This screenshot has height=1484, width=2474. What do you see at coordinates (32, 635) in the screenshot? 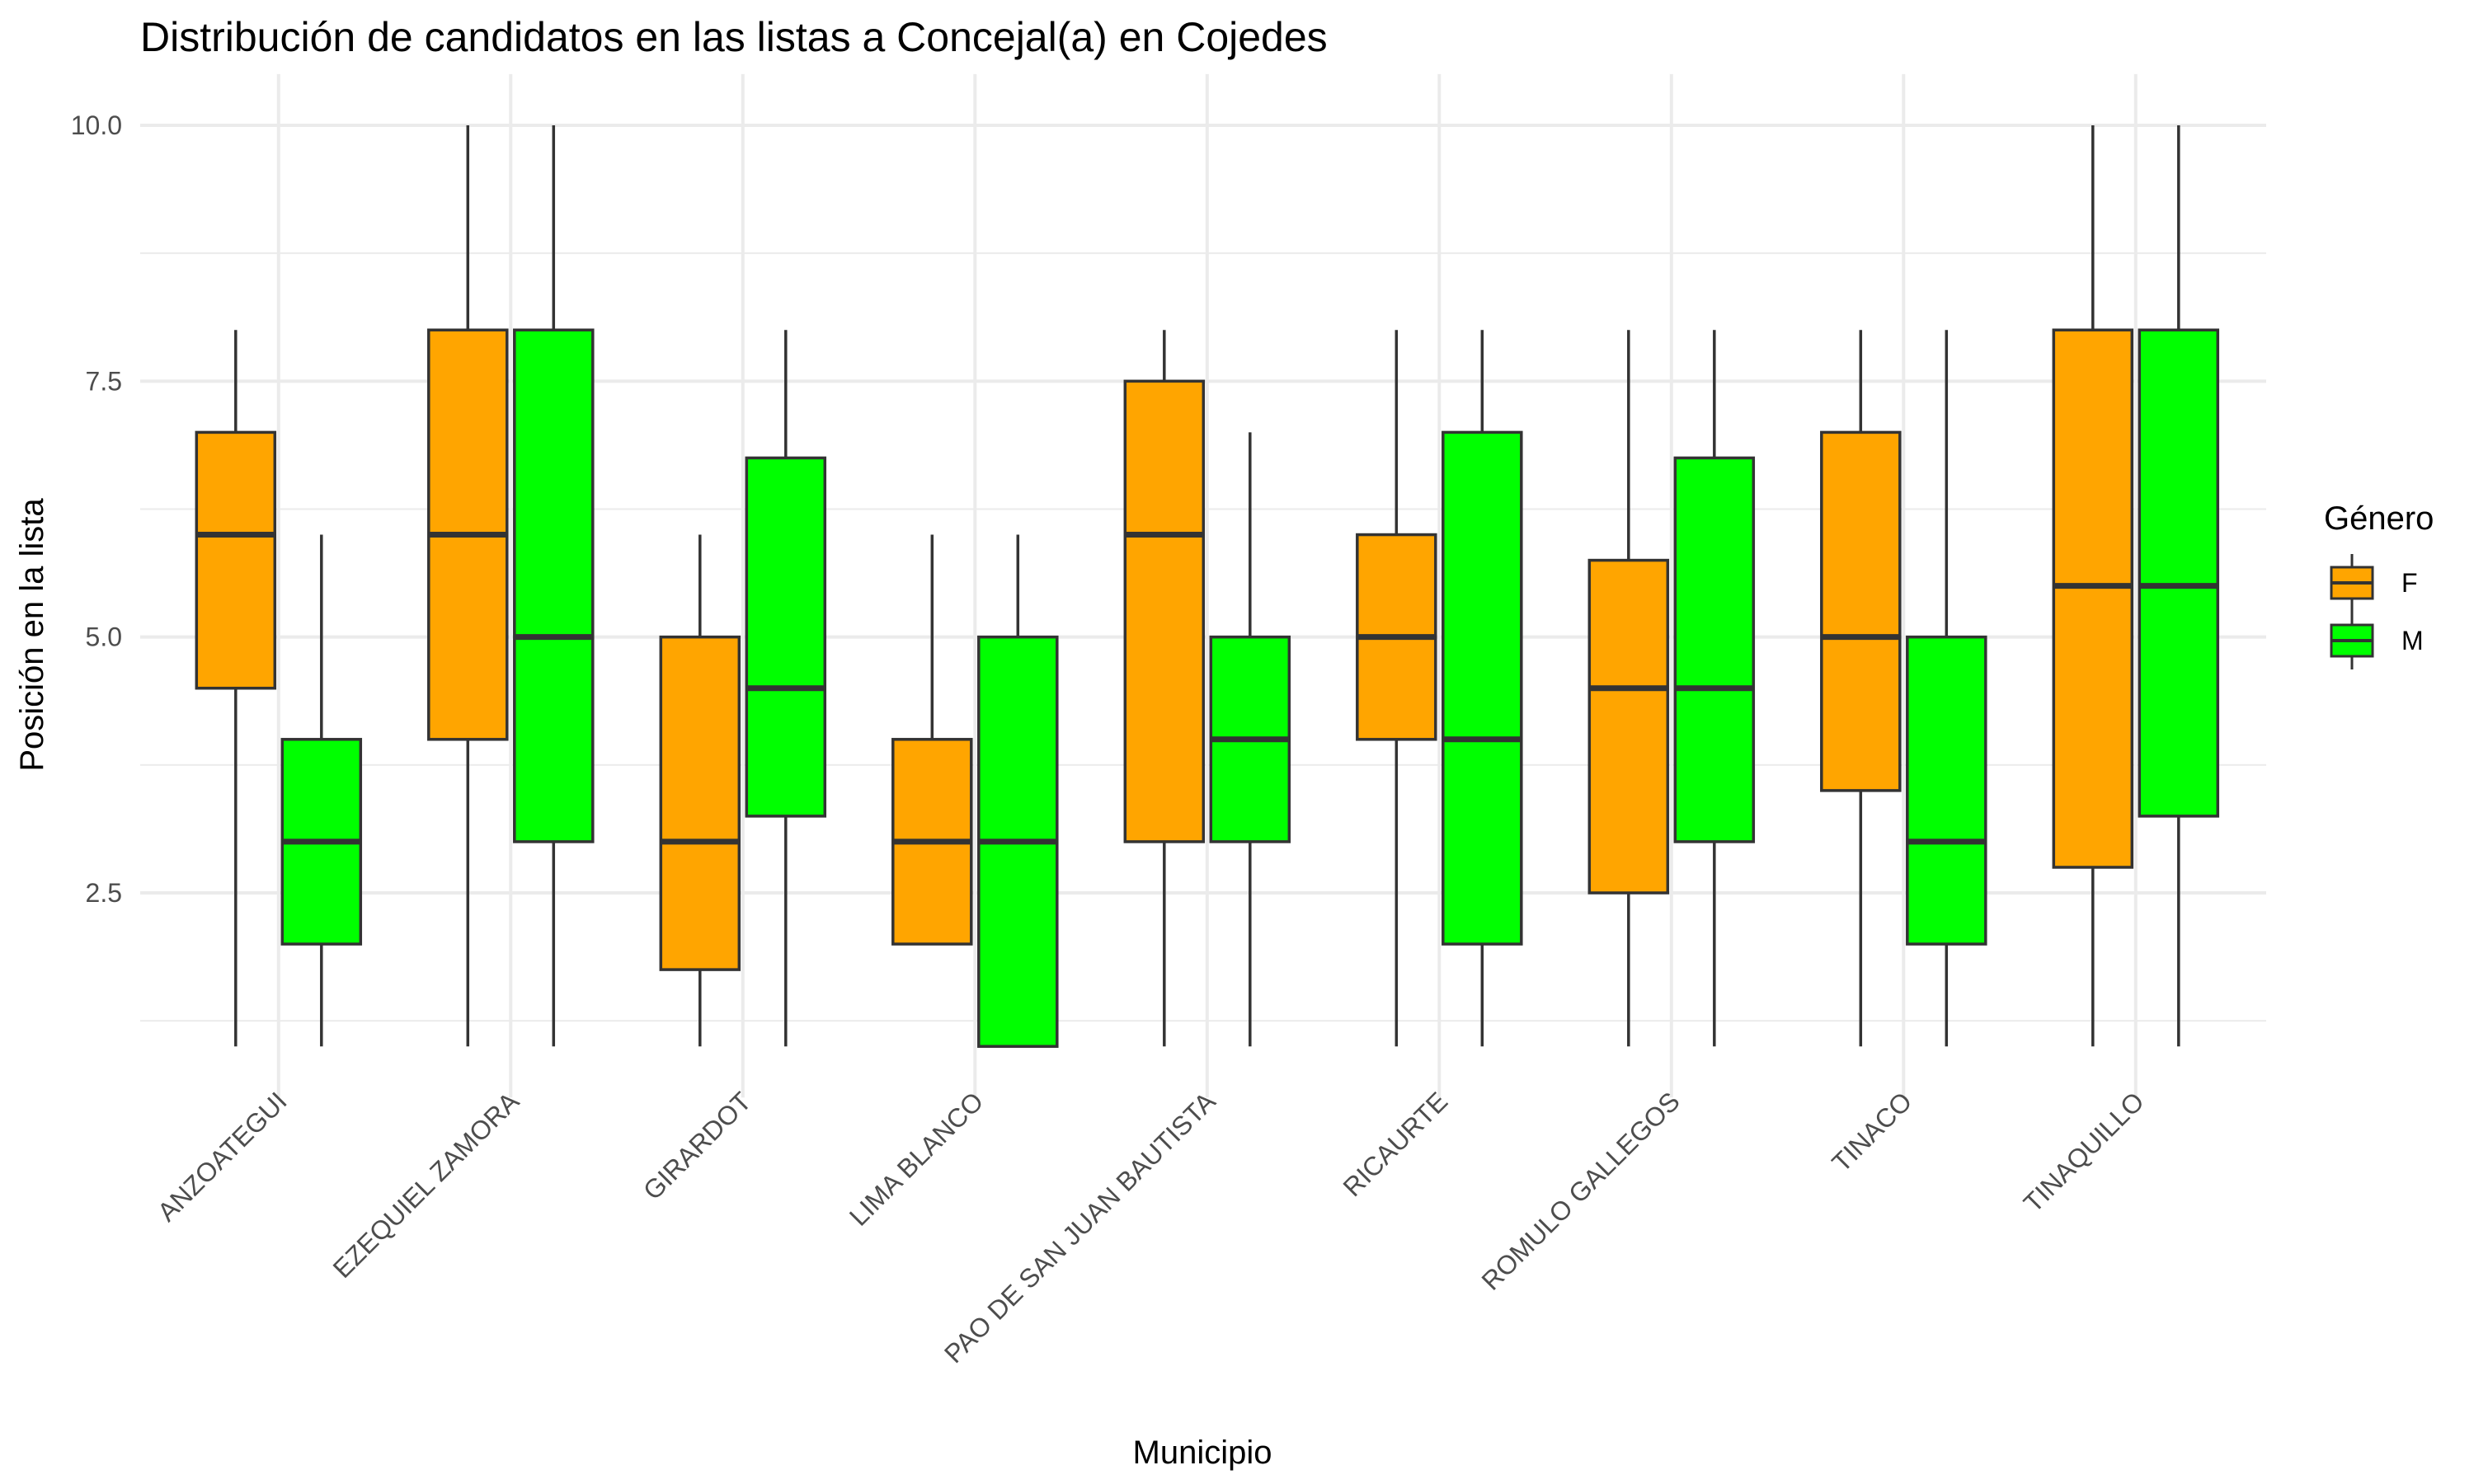
I see `y-axis-title: Posición en la lista` at bounding box center [32, 635].